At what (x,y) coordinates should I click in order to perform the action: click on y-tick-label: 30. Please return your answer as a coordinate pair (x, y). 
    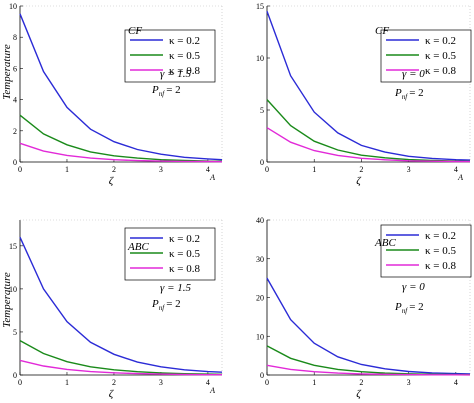
    Looking at the image, I should click on (260, 259).